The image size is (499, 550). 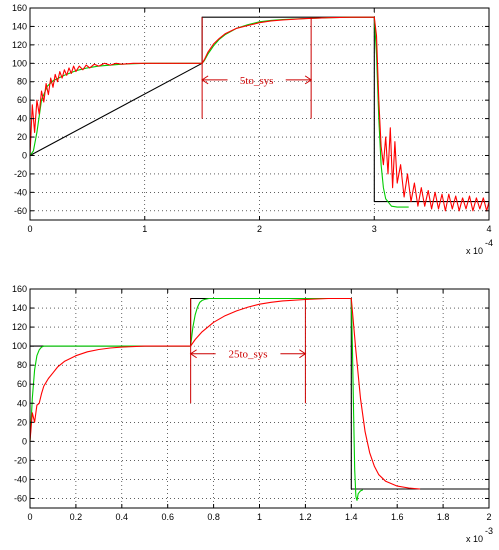 What do you see at coordinates (257, 81) in the screenshot?
I see `annotation-label: 5to_sys` at bounding box center [257, 81].